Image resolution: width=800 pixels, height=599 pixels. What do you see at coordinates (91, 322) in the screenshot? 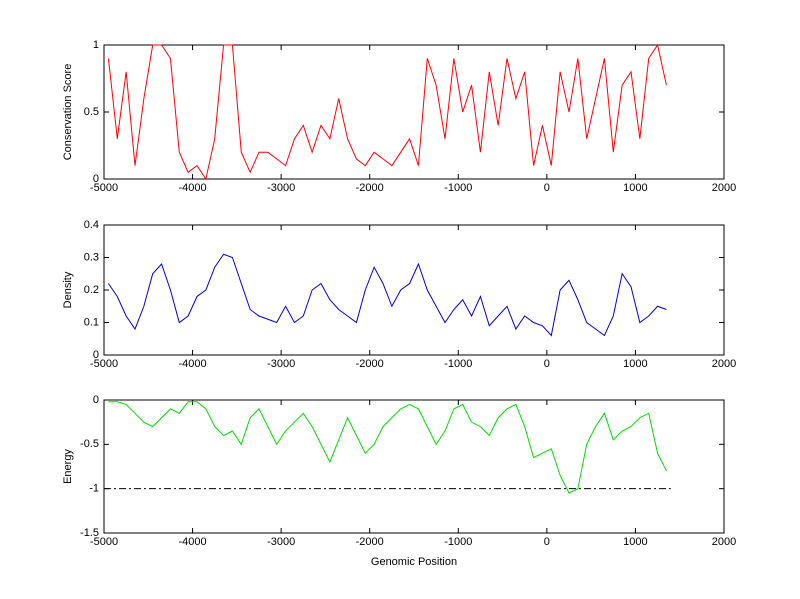
I see `y-tick-label: 0.1` at bounding box center [91, 322].